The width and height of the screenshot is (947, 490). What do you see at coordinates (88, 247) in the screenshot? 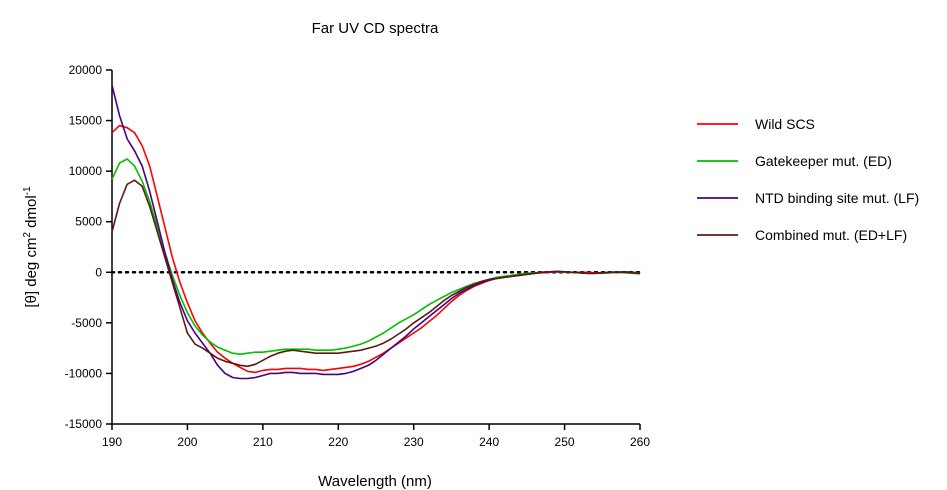
I see `y-ticks: -15000 -10000 -5000 0 5000 10000 15000 20000` at bounding box center [88, 247].